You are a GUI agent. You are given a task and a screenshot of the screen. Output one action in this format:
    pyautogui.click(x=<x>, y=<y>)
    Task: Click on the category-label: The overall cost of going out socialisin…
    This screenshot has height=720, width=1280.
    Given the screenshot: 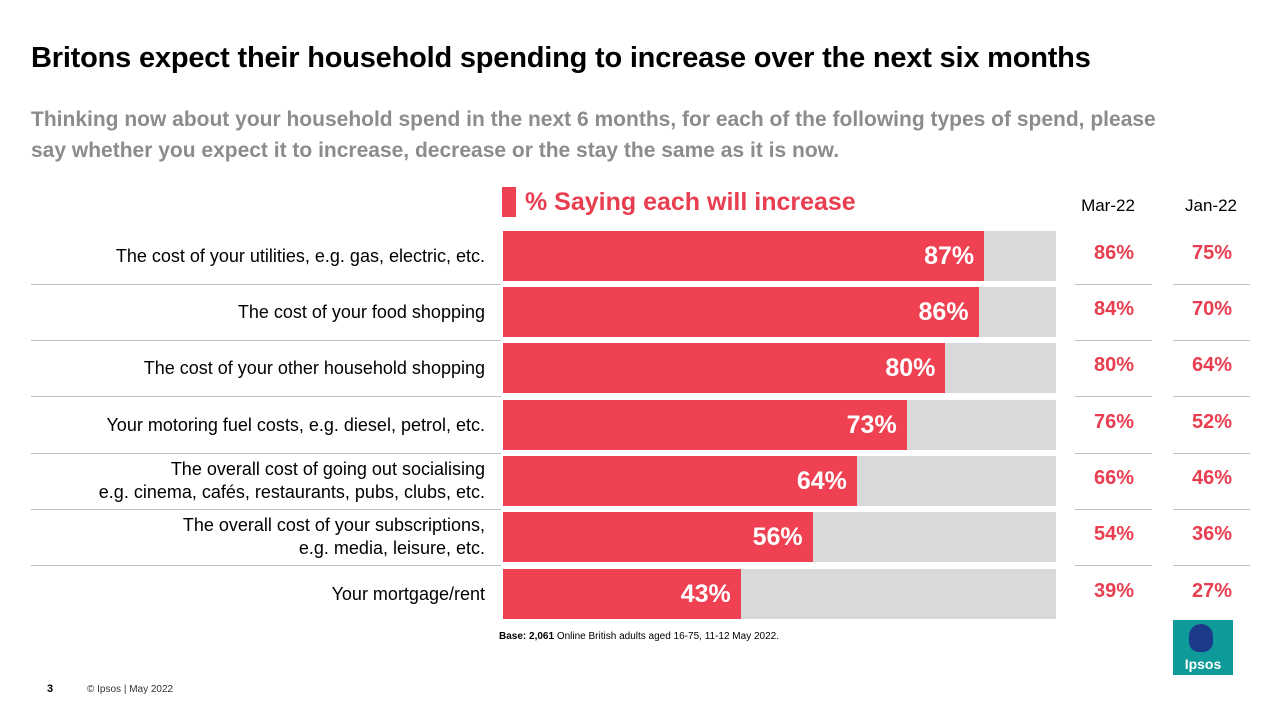 What is the action you would take?
    pyautogui.click(x=252, y=481)
    